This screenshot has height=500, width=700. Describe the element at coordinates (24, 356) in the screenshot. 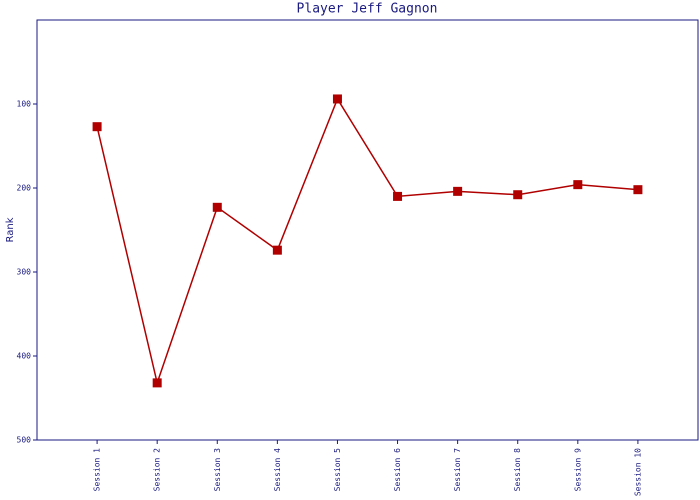

I see `y-tick-label: 400` at that location.